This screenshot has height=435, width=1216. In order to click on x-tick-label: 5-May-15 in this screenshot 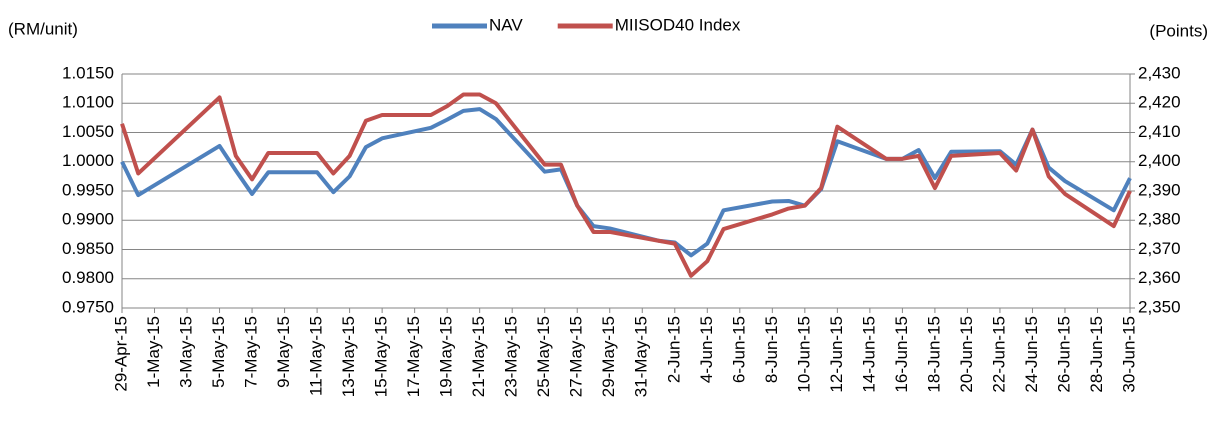, I will do `click(218, 352)`.